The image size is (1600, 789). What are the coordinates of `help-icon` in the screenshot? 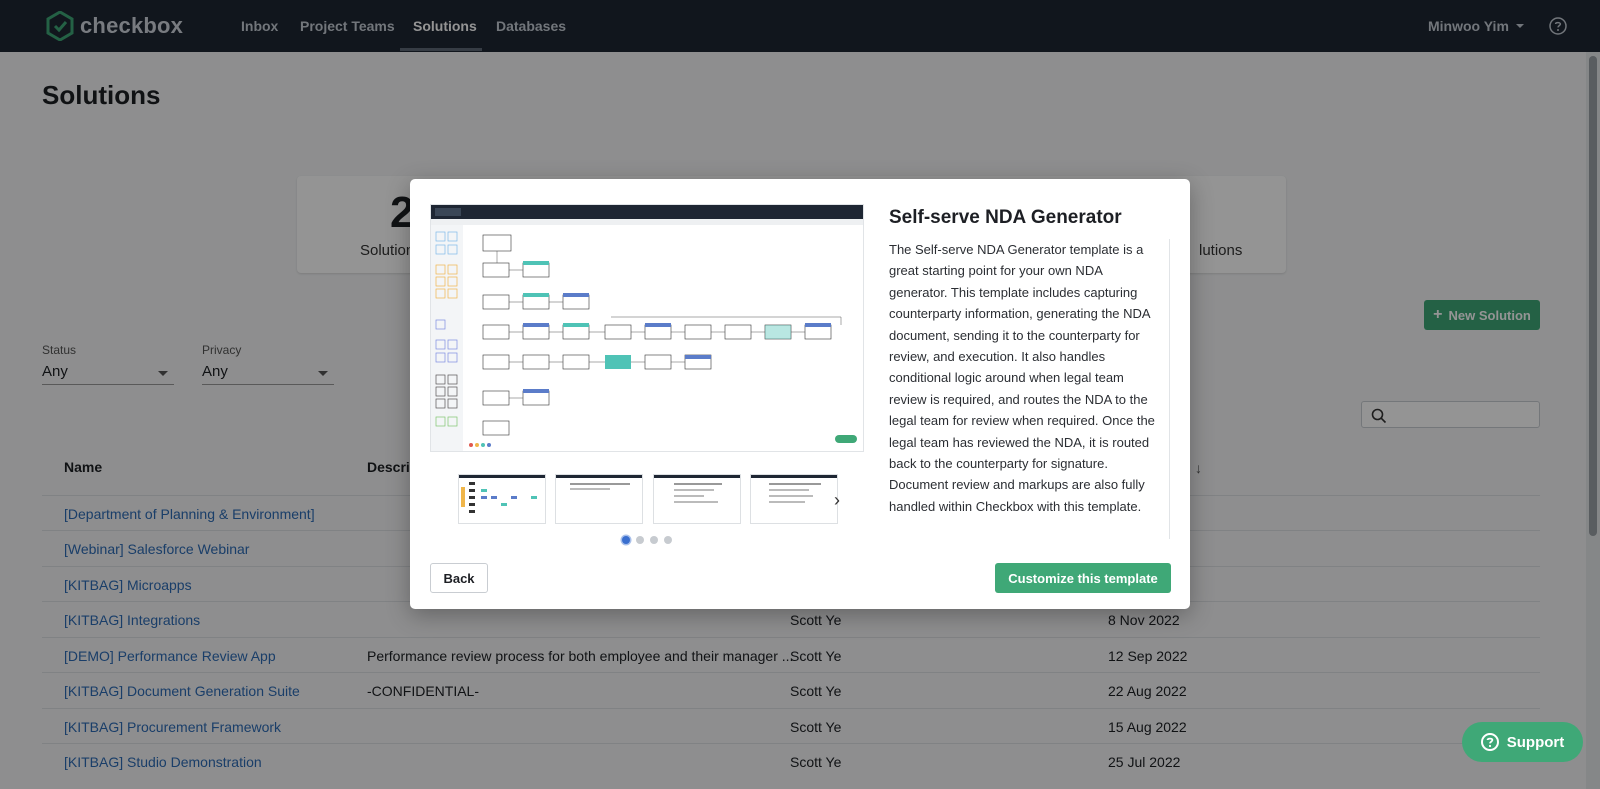 It's located at (1558, 26).